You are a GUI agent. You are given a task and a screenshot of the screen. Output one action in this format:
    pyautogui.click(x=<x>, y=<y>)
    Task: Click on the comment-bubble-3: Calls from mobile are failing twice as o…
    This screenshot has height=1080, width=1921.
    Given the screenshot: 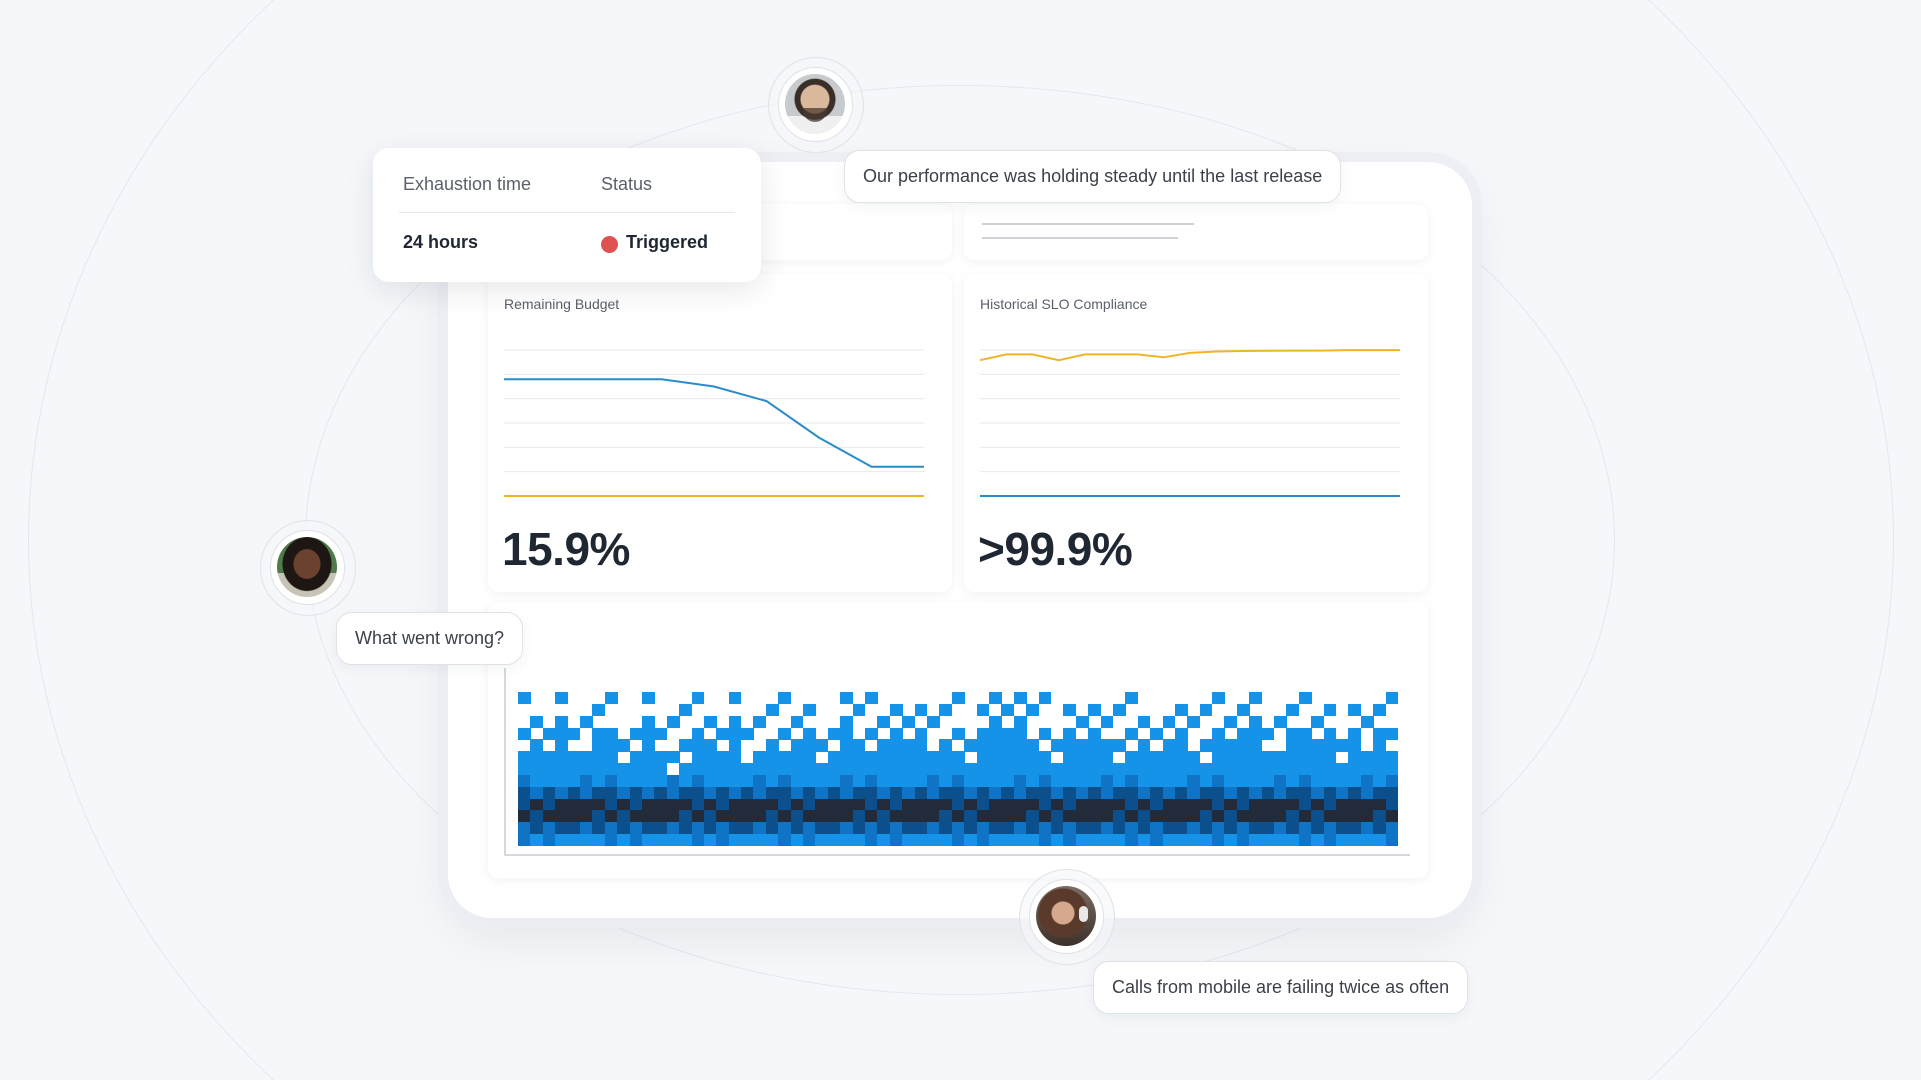 What is the action you would take?
    pyautogui.click(x=1281, y=987)
    